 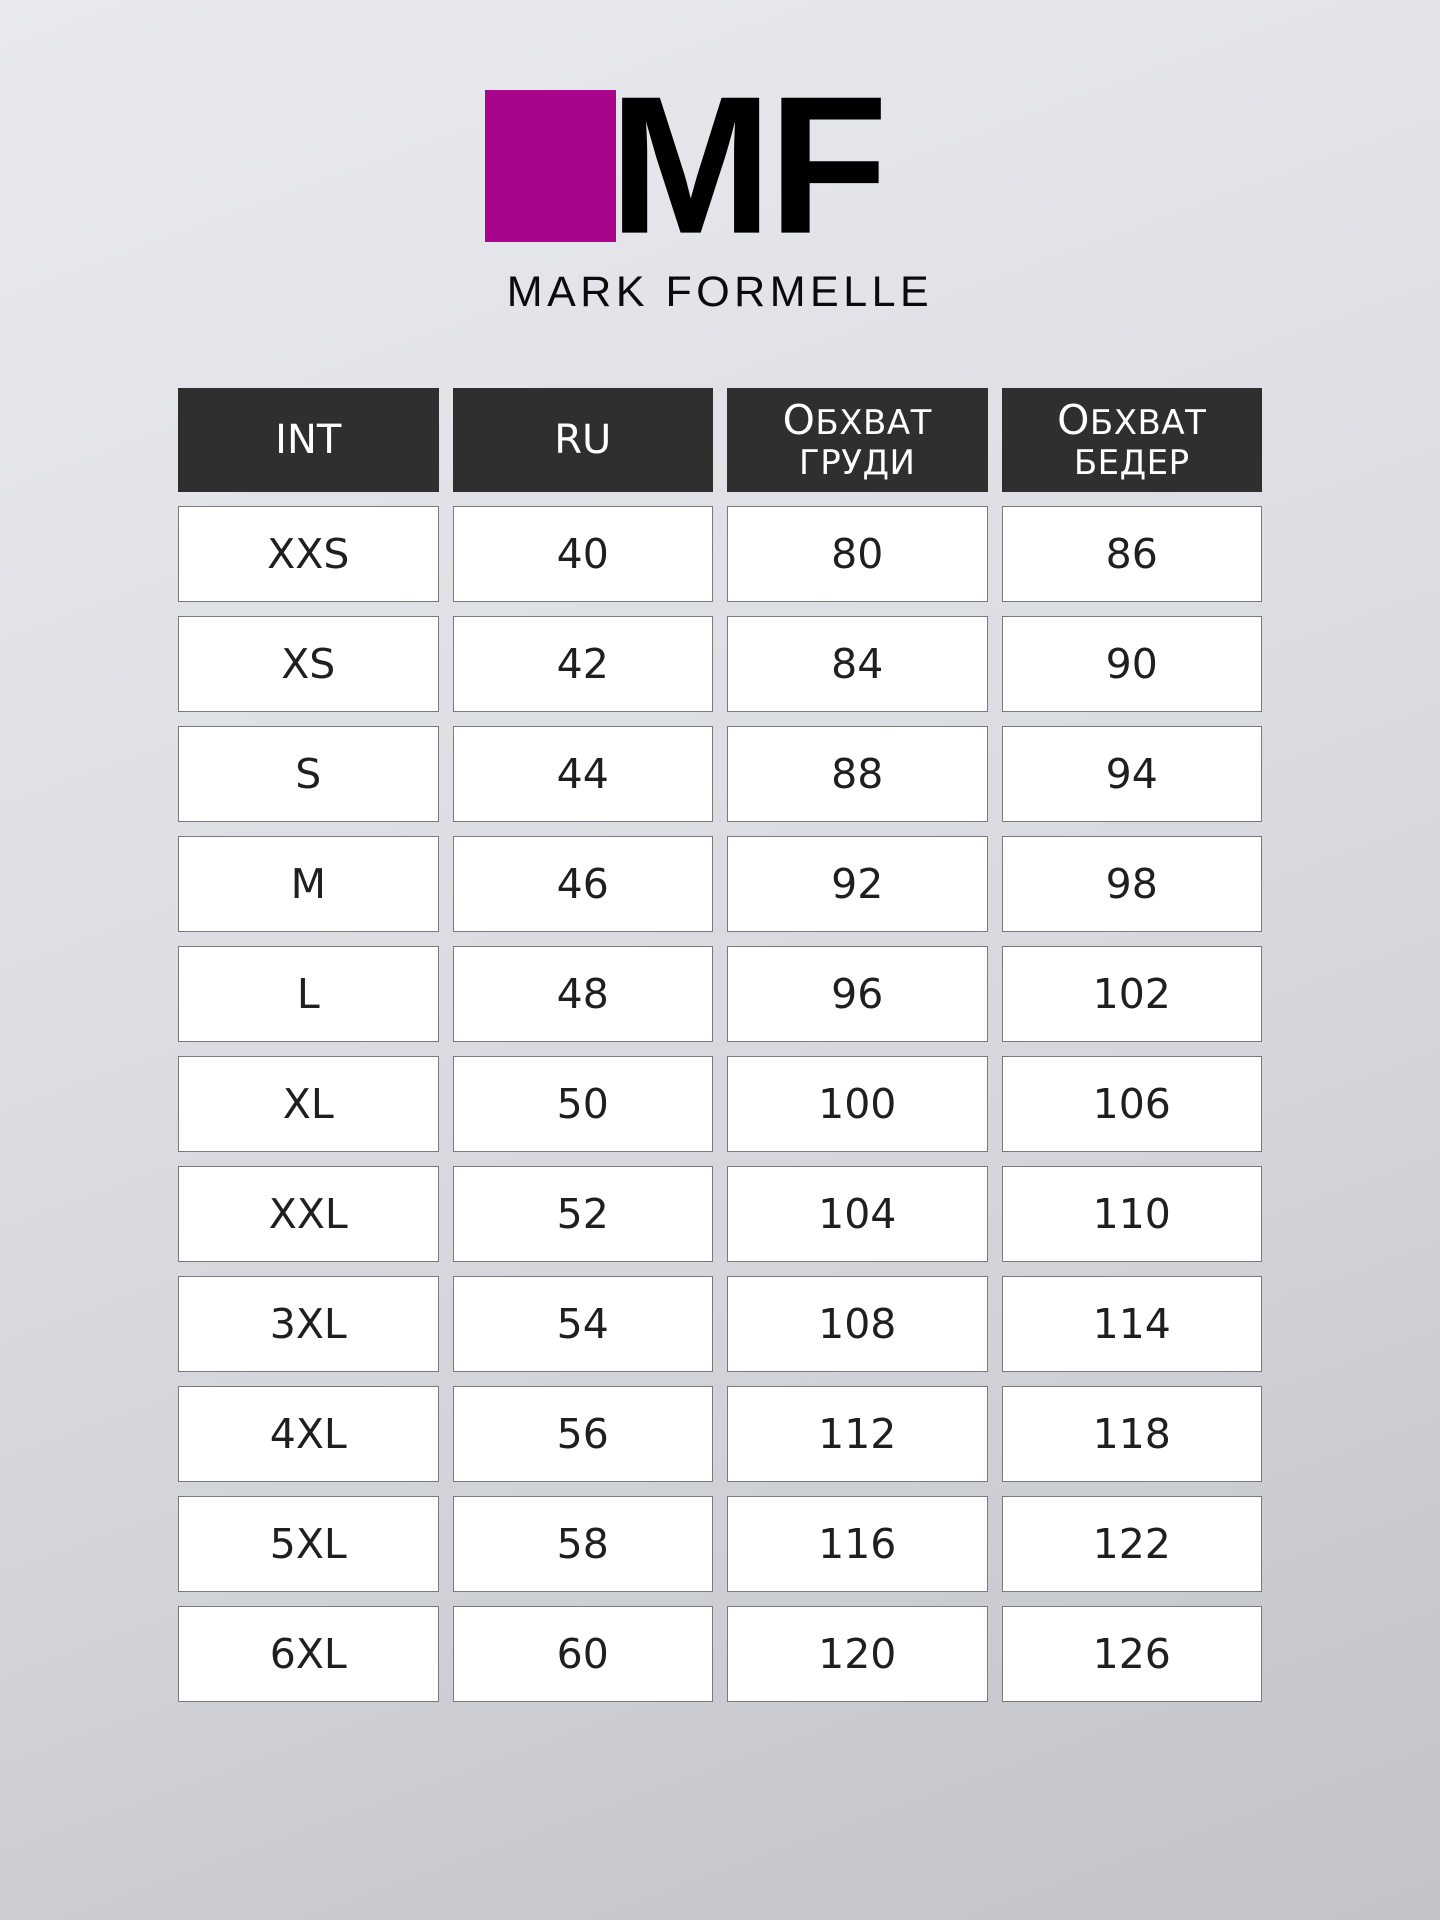 I want to click on logo-letters: MF, so click(x=748, y=165).